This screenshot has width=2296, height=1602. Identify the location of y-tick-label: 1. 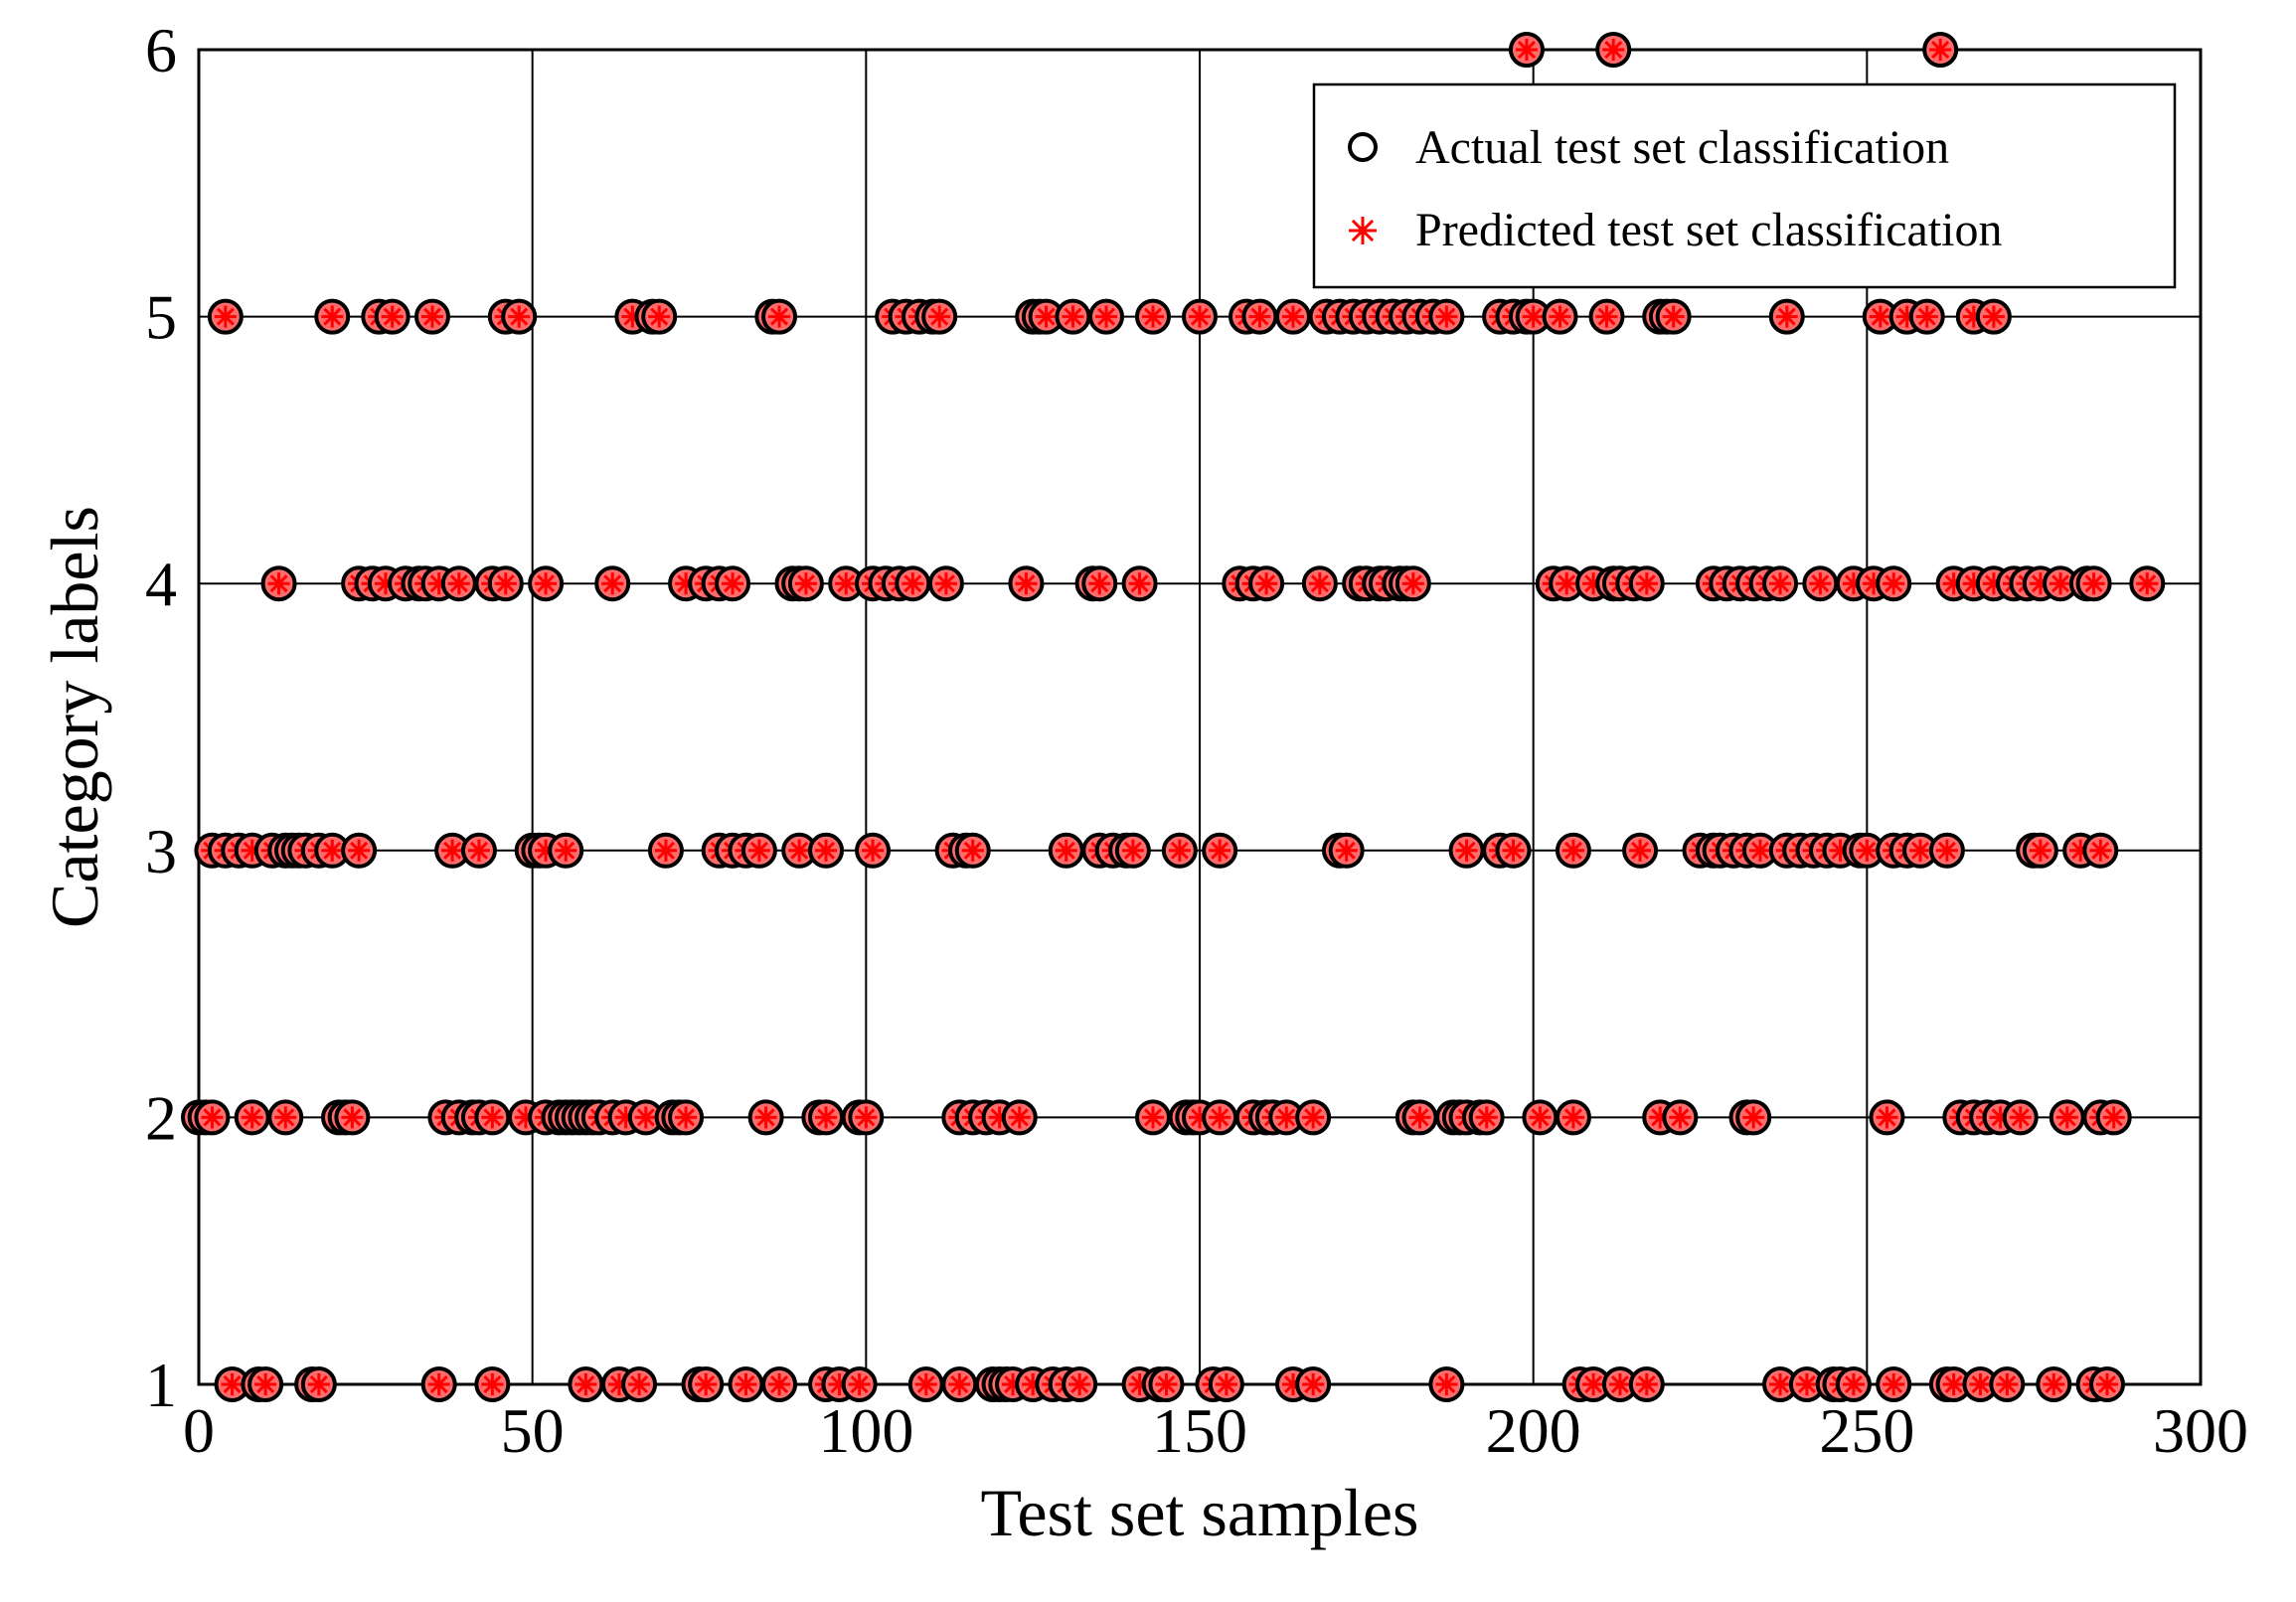
(161, 1385).